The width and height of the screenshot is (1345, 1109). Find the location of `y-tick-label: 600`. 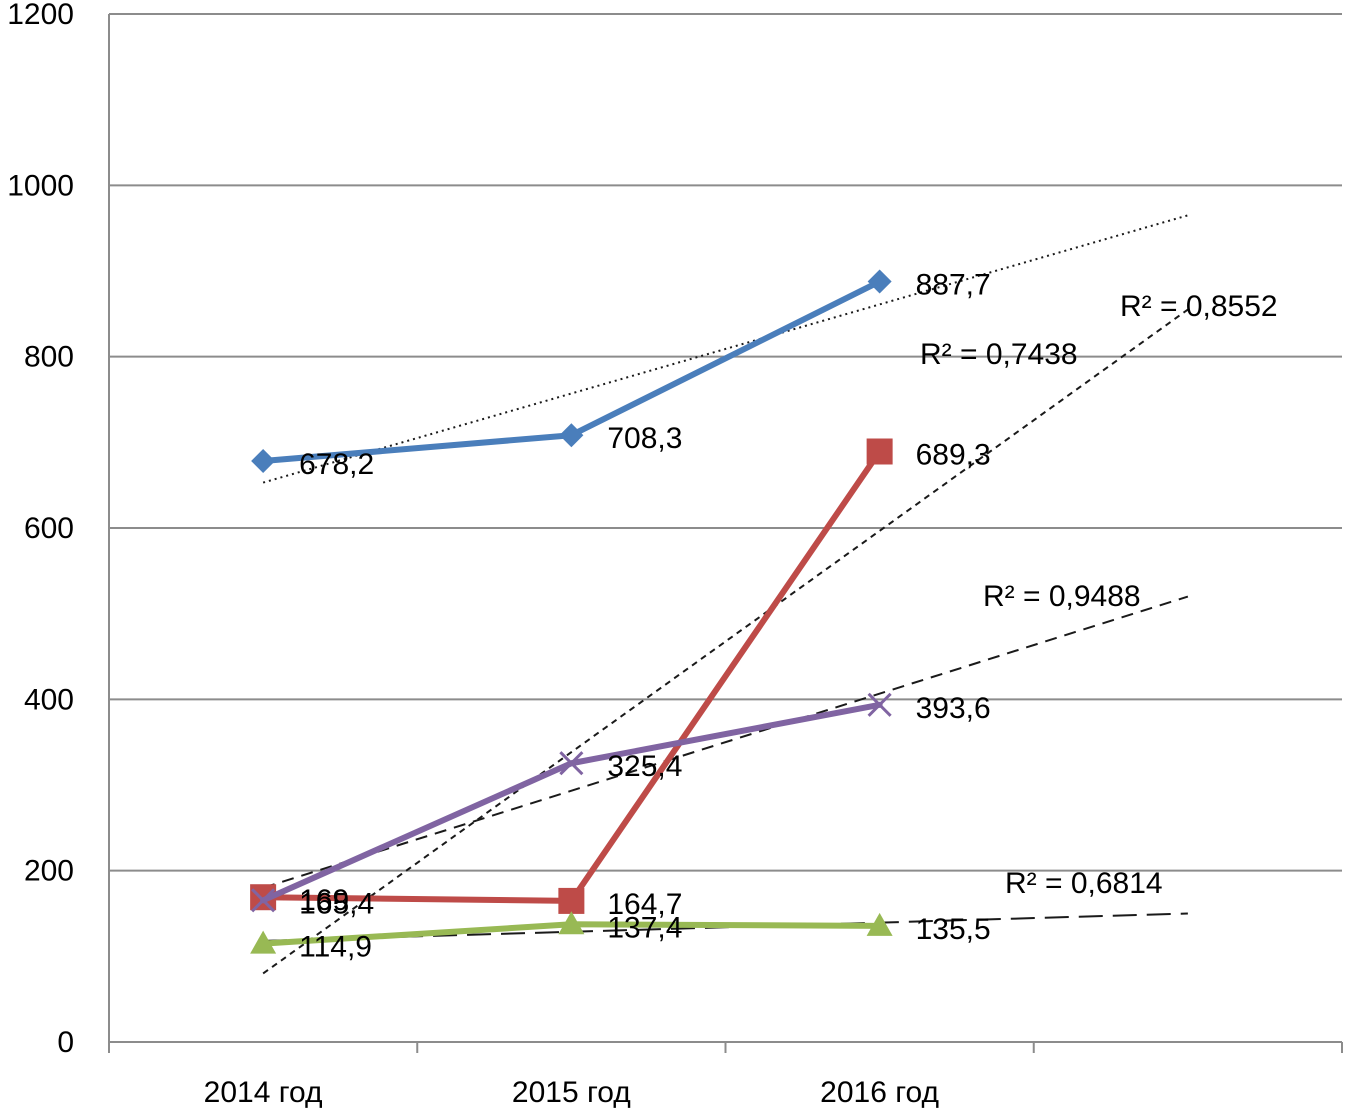

y-tick-label: 600 is located at coordinates (49, 528).